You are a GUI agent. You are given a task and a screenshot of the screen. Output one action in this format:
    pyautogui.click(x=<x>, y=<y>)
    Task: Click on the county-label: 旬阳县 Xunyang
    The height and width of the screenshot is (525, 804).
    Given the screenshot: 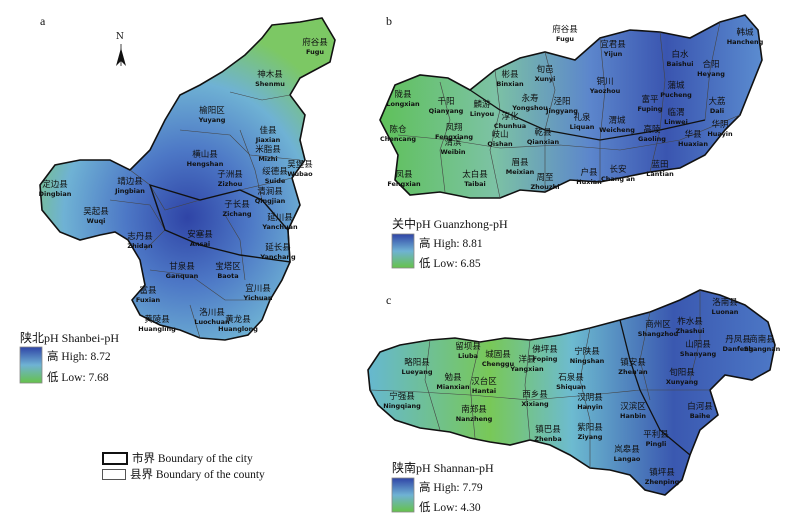 What is the action you would take?
    pyautogui.click(x=682, y=378)
    